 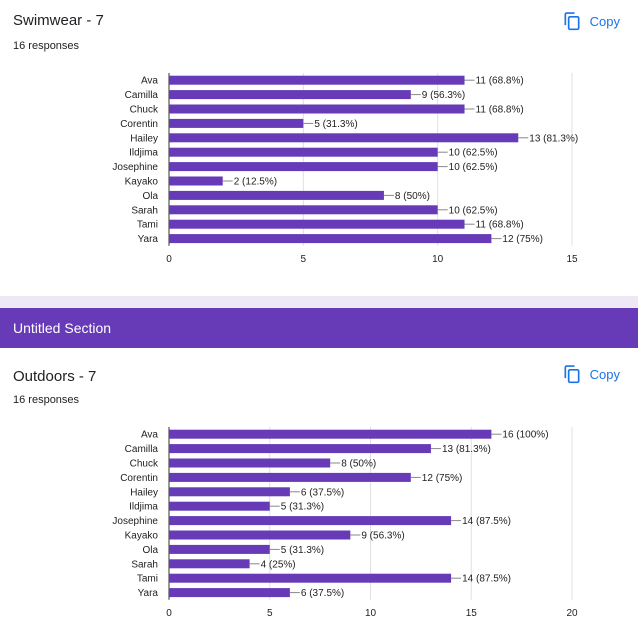 What do you see at coordinates (319, 328) in the screenshot?
I see `section-header: Untitled Section` at bounding box center [319, 328].